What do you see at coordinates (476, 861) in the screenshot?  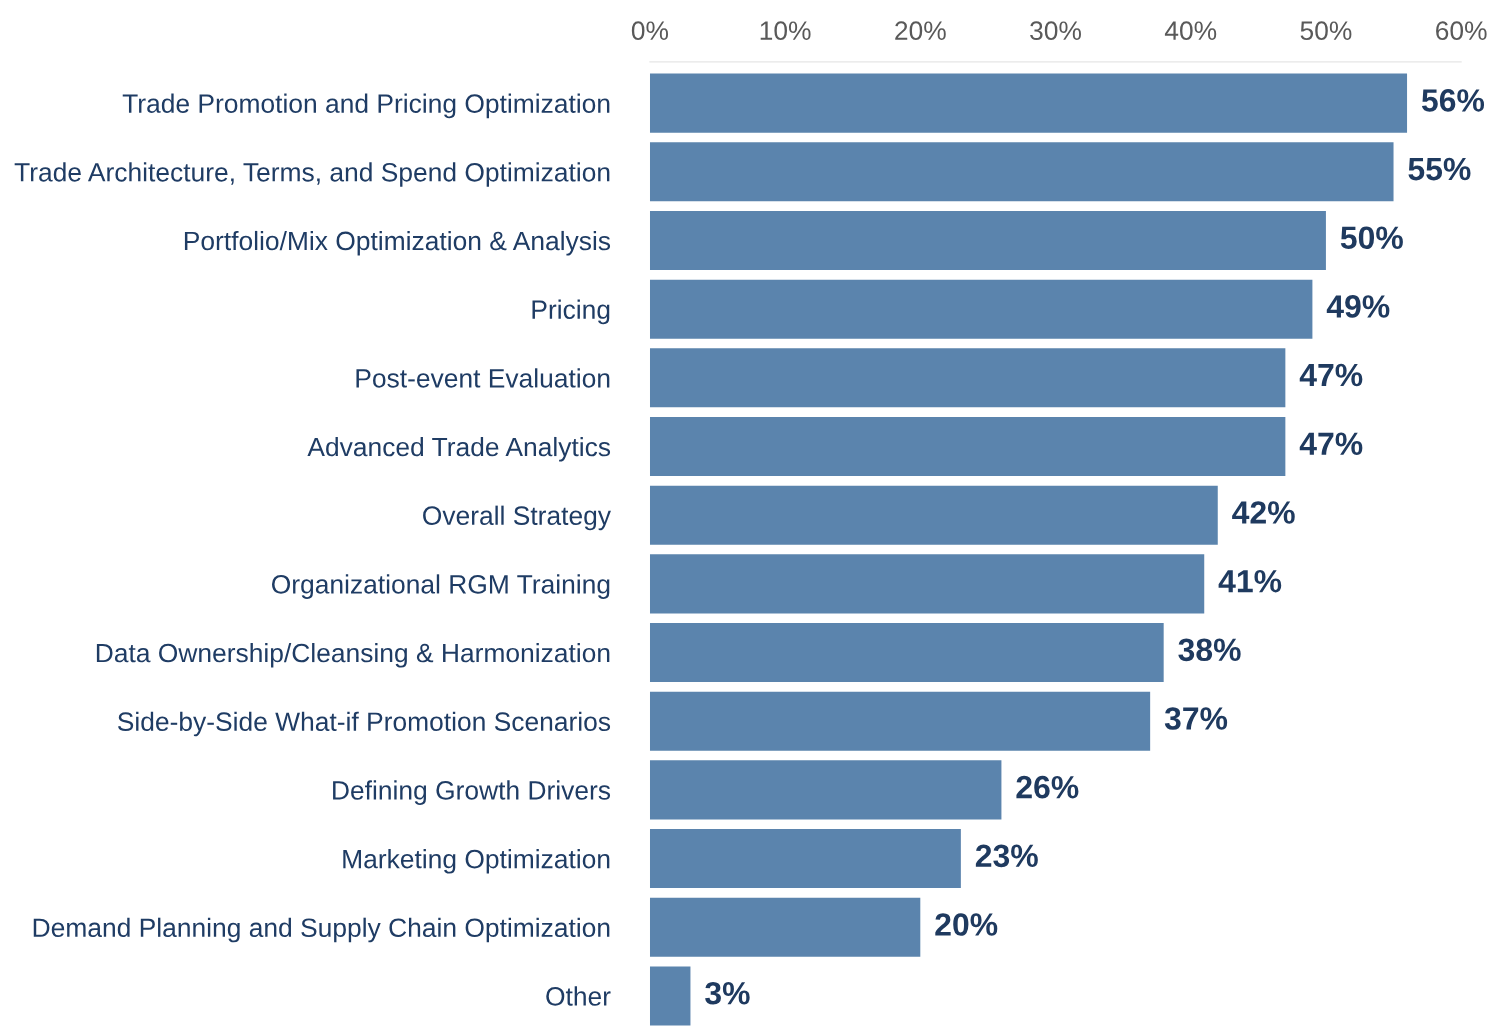 I see `y-tick-label: Marketing Optimization` at bounding box center [476, 861].